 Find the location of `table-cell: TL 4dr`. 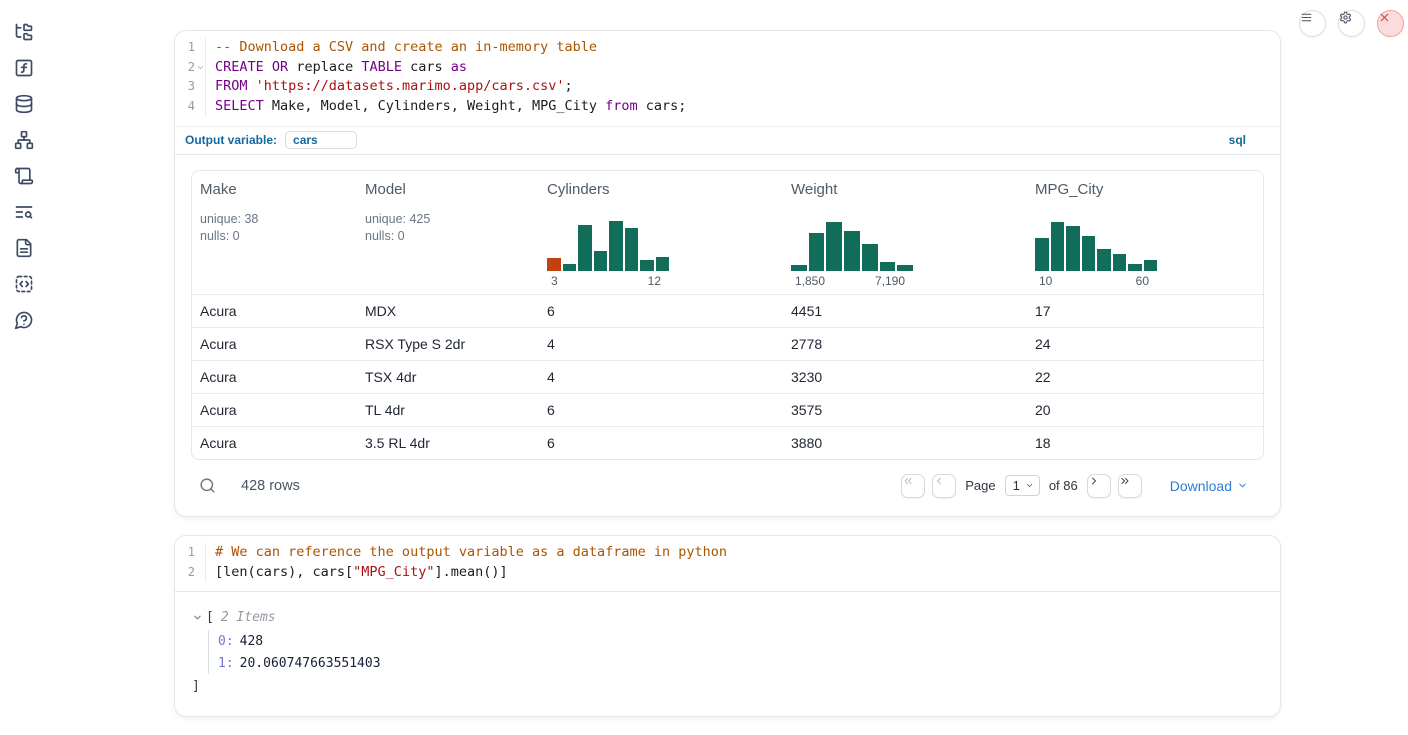

table-cell: TL 4dr is located at coordinates (385, 409).